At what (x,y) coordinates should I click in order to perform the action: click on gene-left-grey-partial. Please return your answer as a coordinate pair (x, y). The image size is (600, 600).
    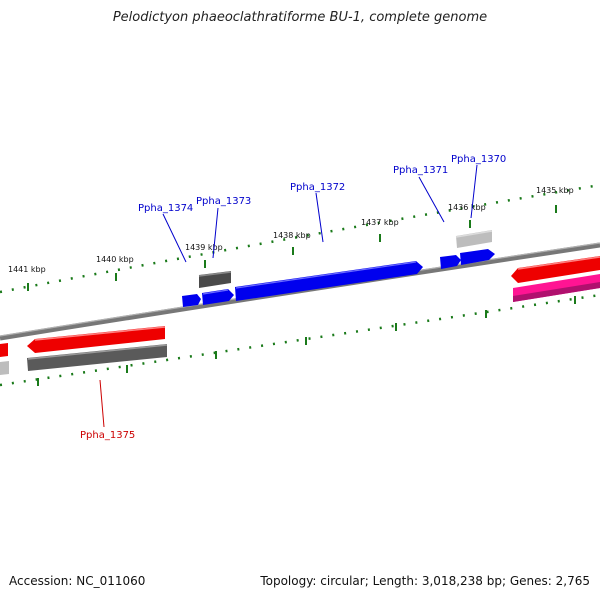
    Looking at the image, I should click on (4, 368).